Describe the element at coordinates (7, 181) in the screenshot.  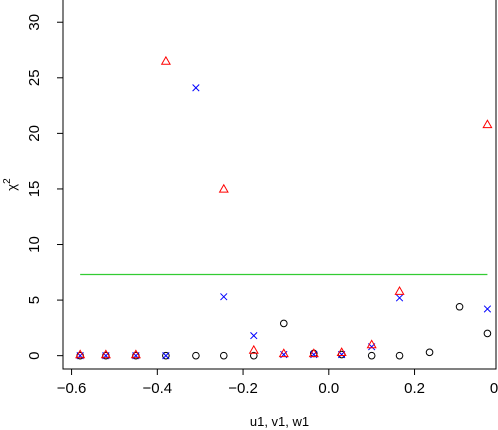
I see `y-axis-title-superscript: 2` at that location.